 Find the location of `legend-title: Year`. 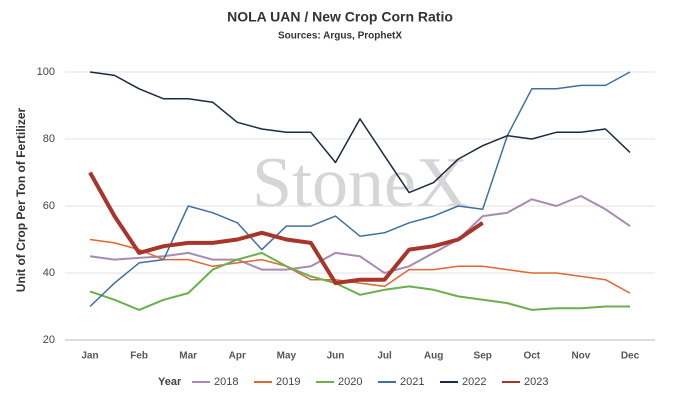

legend-title: Year is located at coordinates (170, 382).